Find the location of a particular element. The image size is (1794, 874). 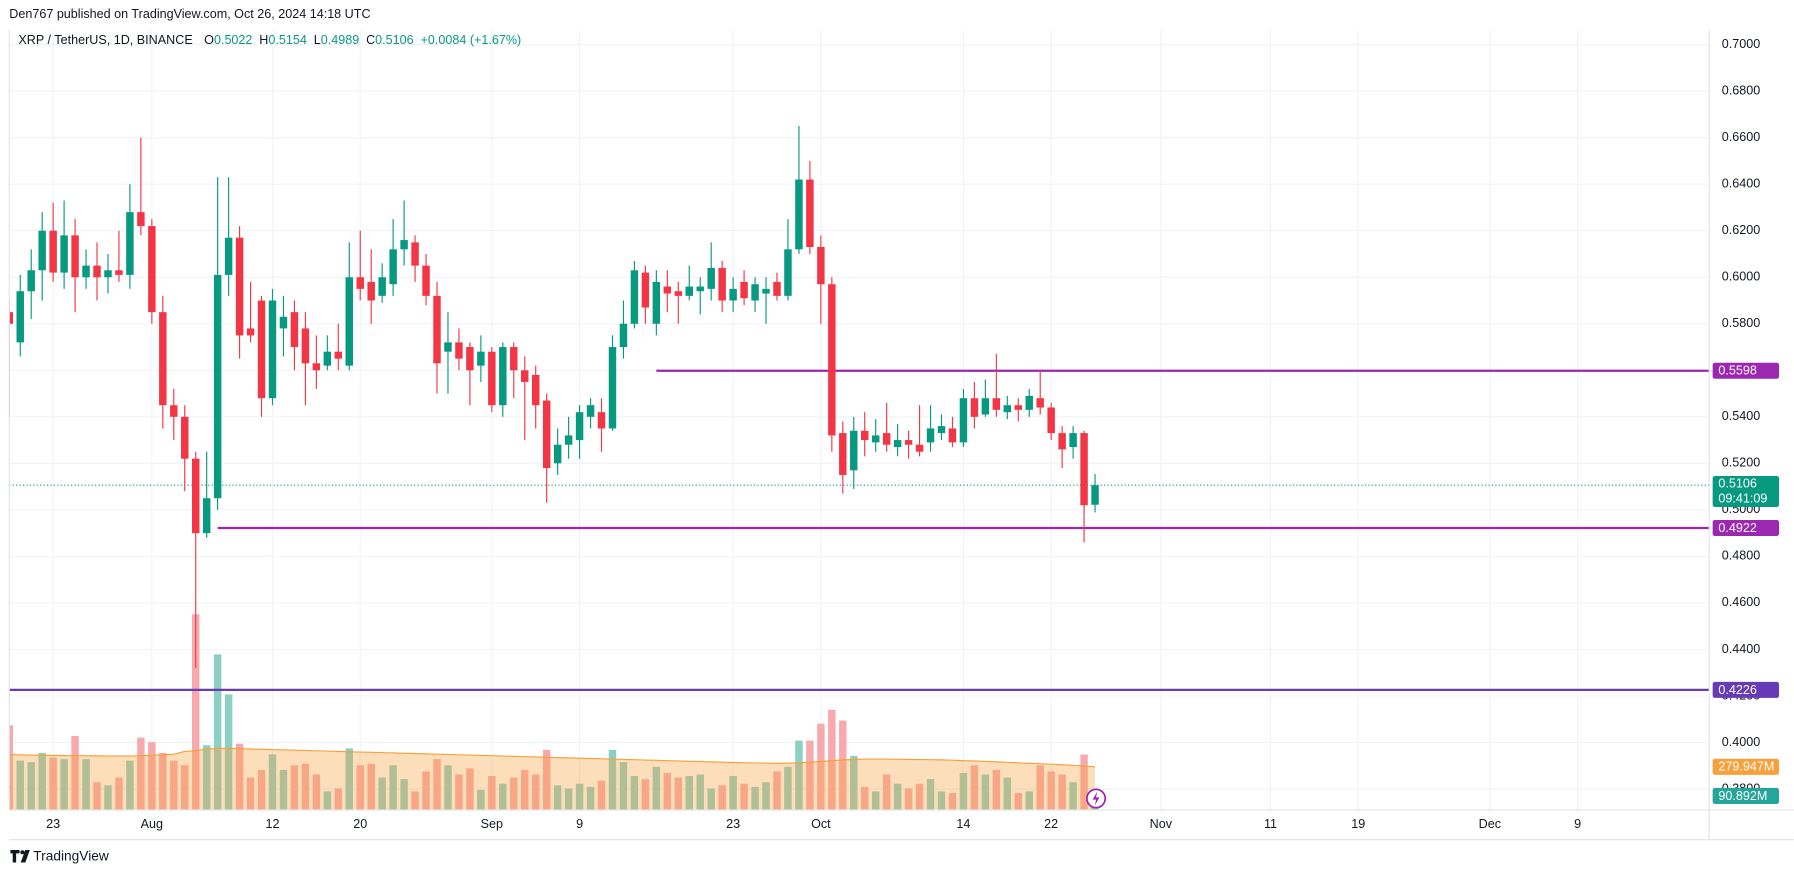

footer: TradingView is located at coordinates (71, 855).